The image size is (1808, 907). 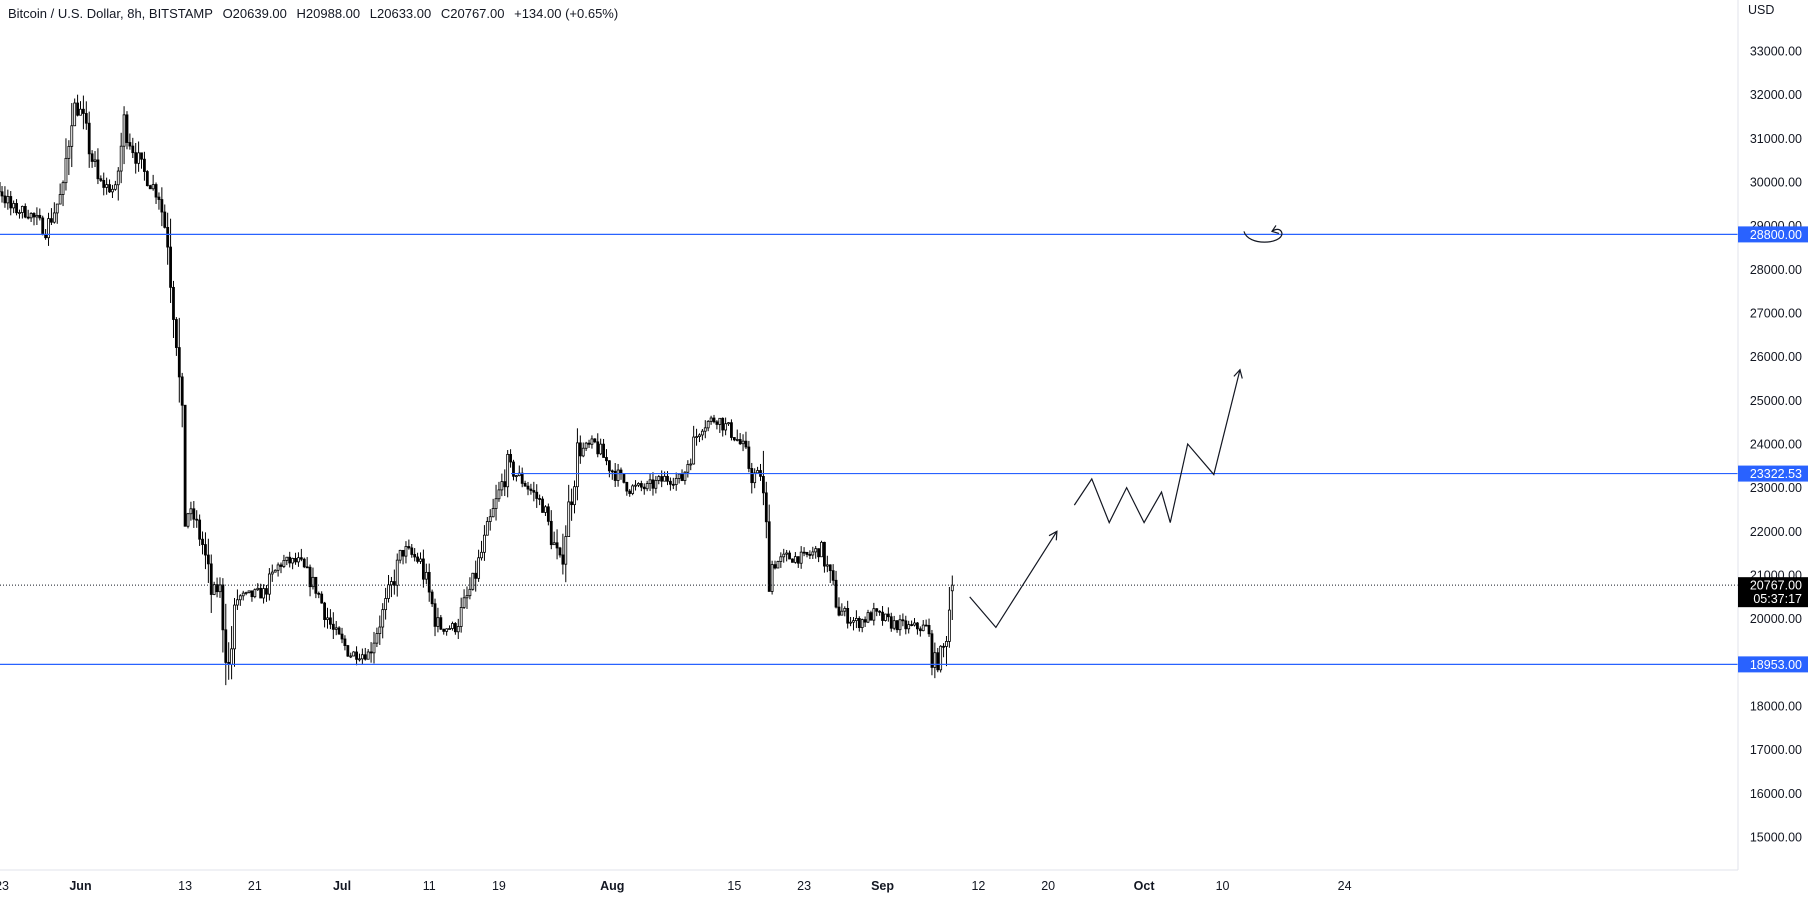 I want to click on level-price-label: 28800.00, so click(x=1773, y=234).